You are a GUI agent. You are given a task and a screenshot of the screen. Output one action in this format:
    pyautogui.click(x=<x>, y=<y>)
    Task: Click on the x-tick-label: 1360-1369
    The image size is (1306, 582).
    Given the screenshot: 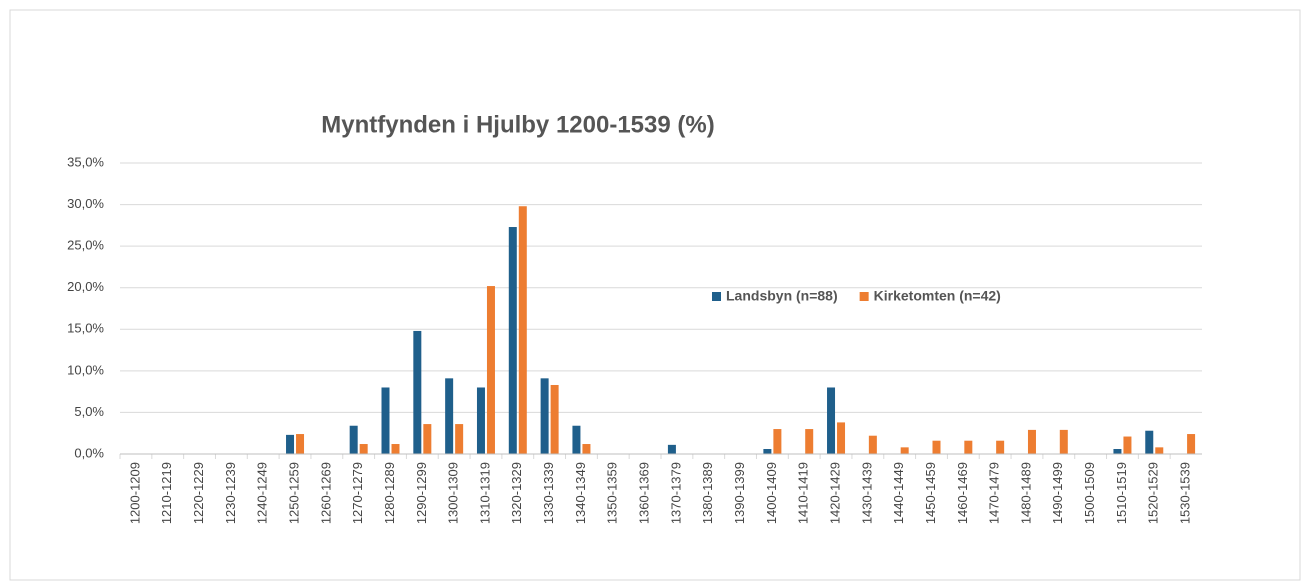 What is the action you would take?
    pyautogui.click(x=644, y=493)
    